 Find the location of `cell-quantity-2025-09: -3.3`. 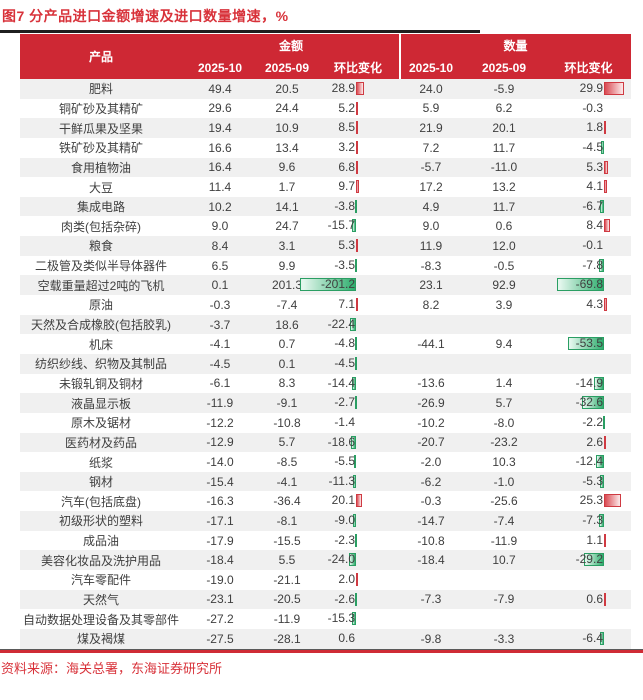

cell-quantity-2025-09: -3.3 is located at coordinates (504, 638).